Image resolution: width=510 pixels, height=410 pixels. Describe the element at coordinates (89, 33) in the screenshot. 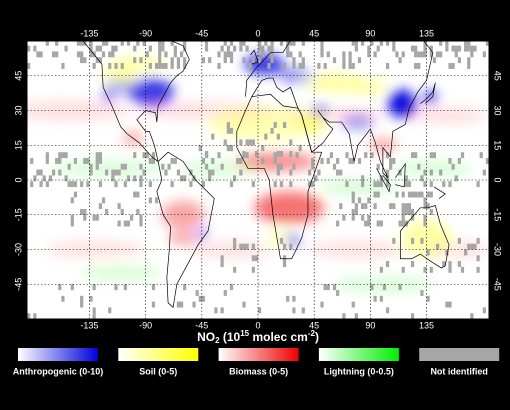

I see `x-tick-label: -135` at that location.